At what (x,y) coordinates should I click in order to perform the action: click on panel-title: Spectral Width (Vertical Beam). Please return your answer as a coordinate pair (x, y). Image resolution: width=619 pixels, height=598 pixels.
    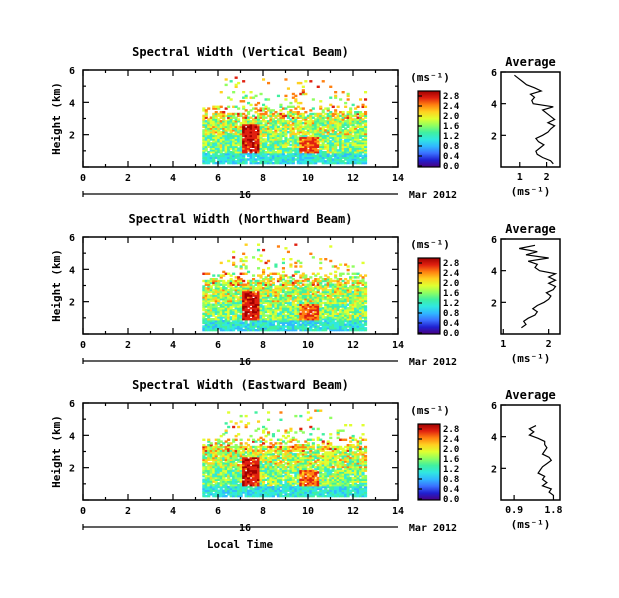
    Looking at the image, I should click on (240, 52).